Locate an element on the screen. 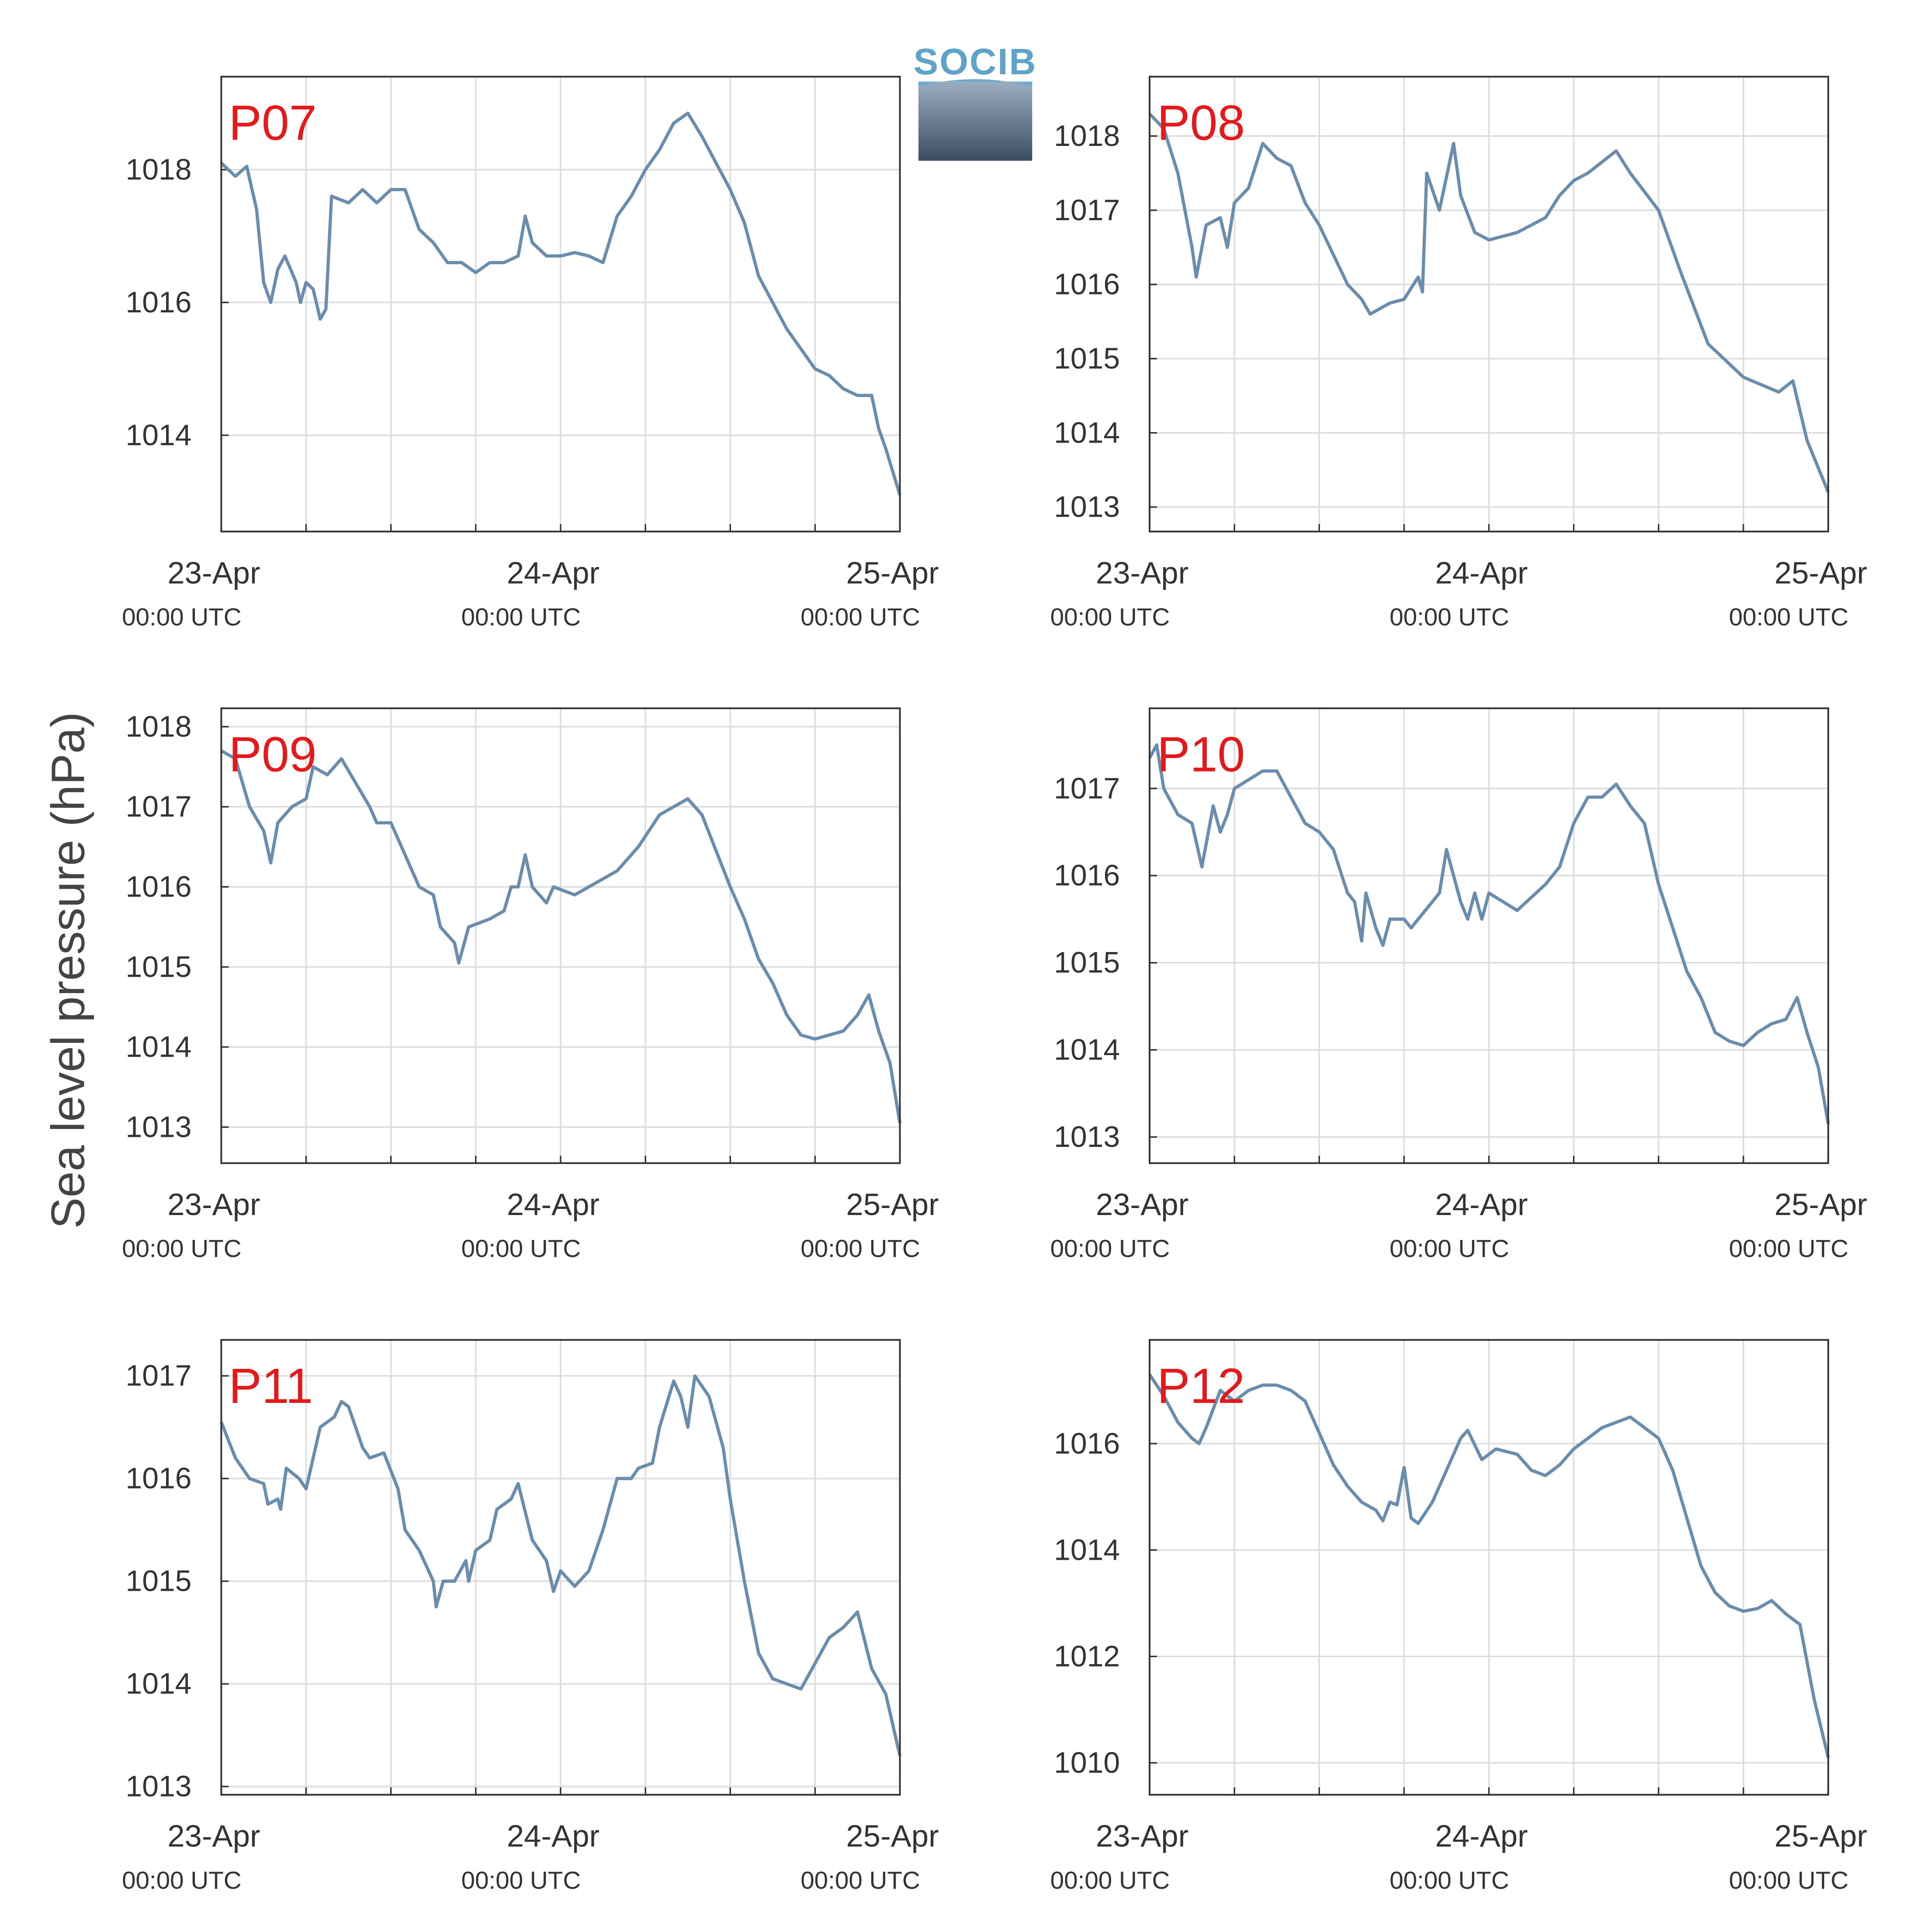  logo: SOCIB is located at coordinates (975, 101).